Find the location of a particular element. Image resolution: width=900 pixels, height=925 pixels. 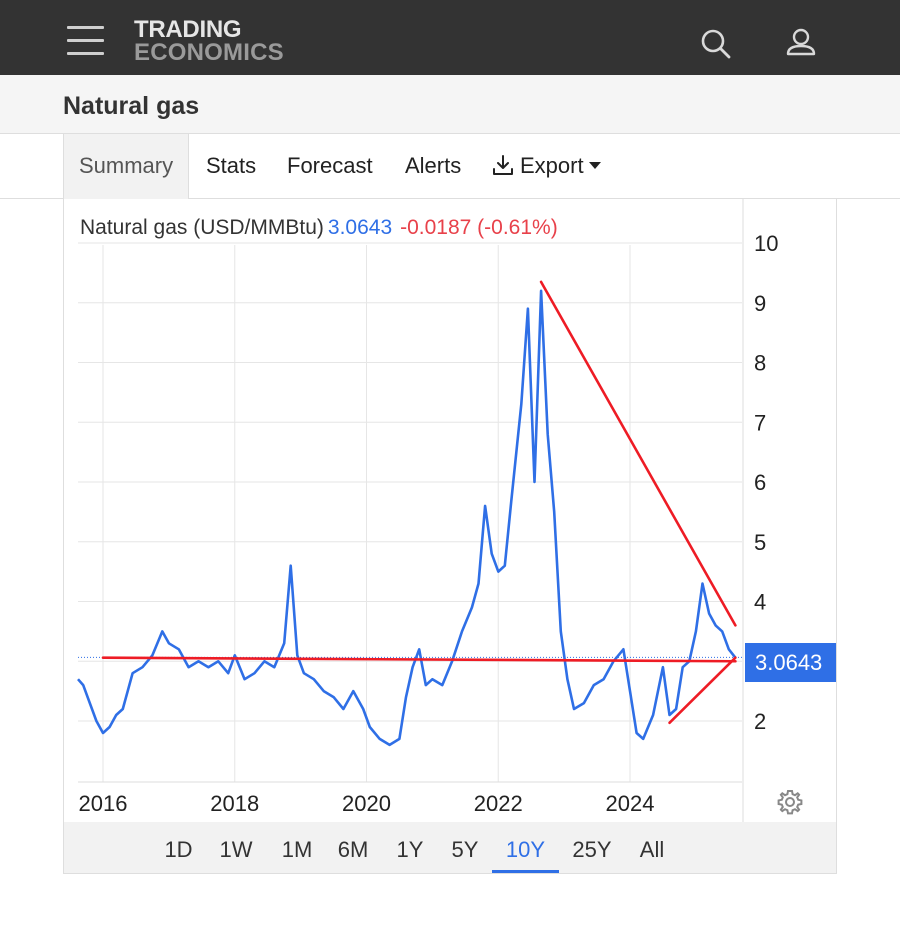

tab-bar: Summary Stats Forecast Alerts Export is located at coordinates (450, 166).